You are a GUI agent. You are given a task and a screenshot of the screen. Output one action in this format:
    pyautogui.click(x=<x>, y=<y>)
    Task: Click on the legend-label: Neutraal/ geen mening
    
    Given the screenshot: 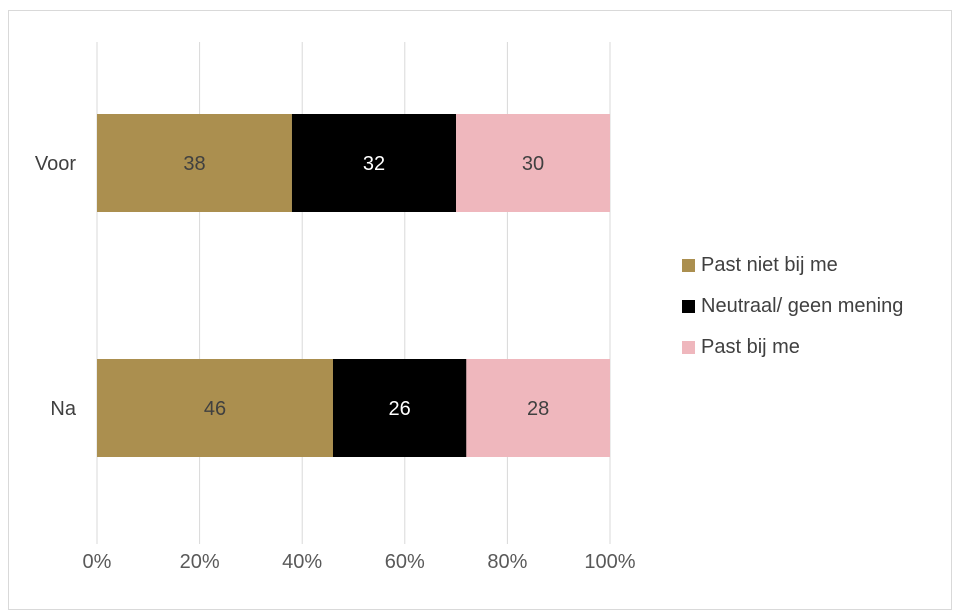 What is the action you would take?
    pyautogui.click(x=802, y=306)
    